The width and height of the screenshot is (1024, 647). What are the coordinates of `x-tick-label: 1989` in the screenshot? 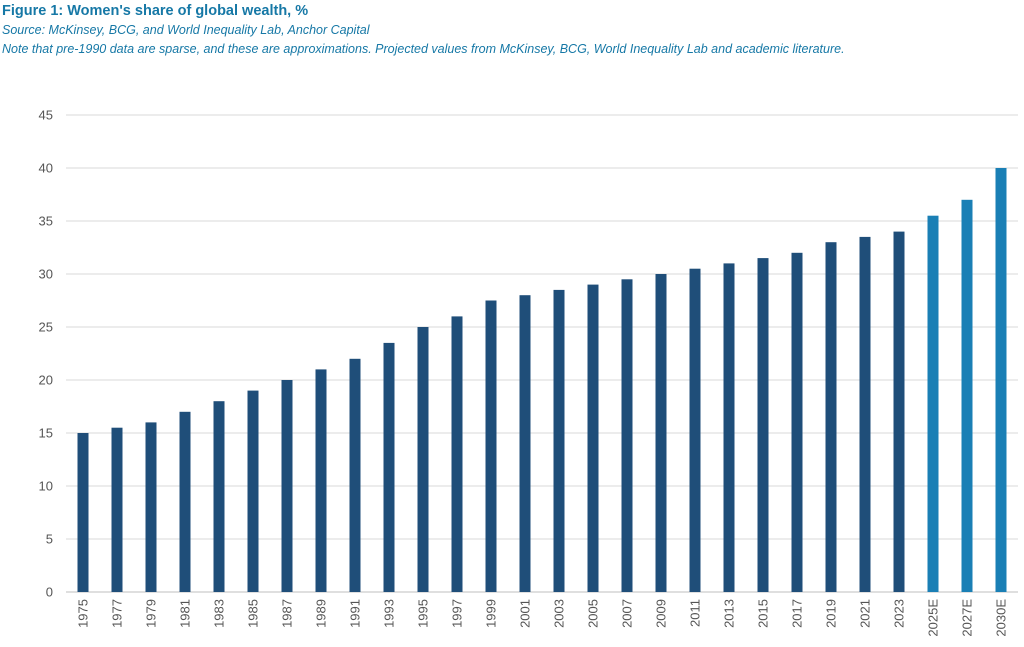 It's located at (321, 613).